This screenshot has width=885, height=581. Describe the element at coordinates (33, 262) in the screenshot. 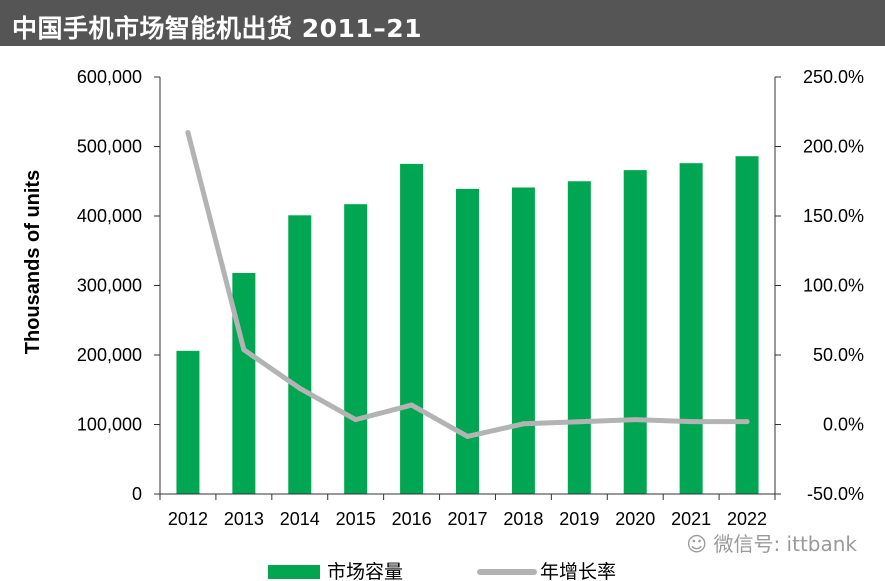

I see `y-axis-label: Thousands of units` at that location.